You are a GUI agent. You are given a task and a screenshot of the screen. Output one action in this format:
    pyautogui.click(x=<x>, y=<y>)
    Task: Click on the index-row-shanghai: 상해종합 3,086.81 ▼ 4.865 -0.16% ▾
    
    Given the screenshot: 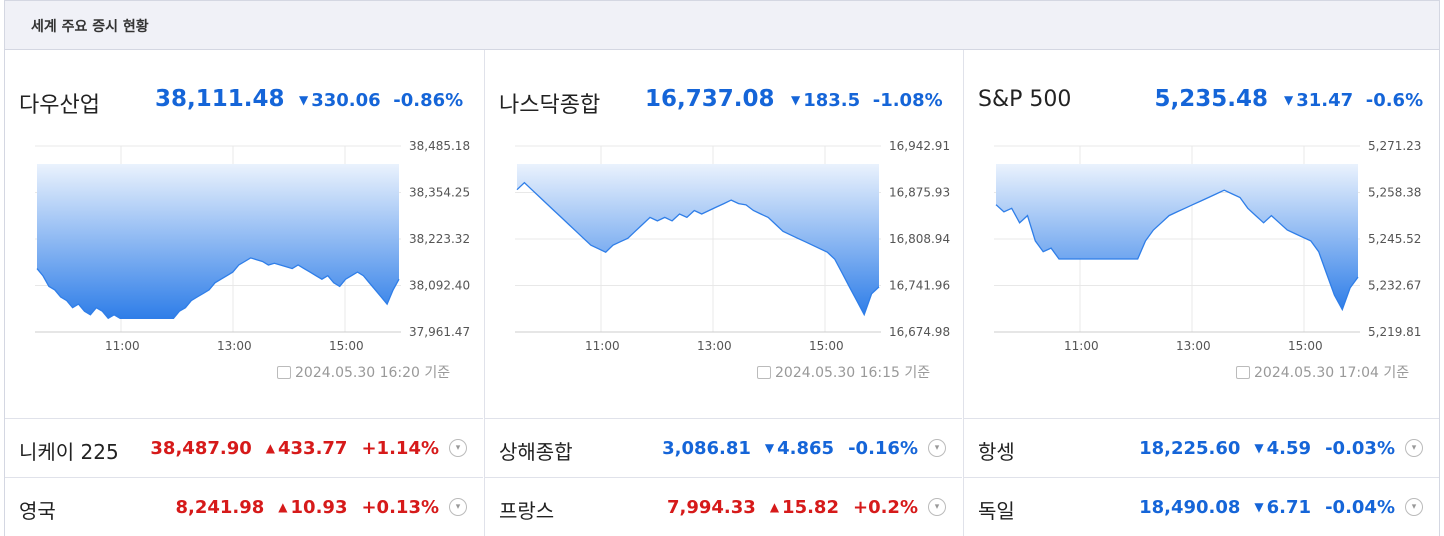 What is the action you would take?
    pyautogui.click(x=723, y=447)
    